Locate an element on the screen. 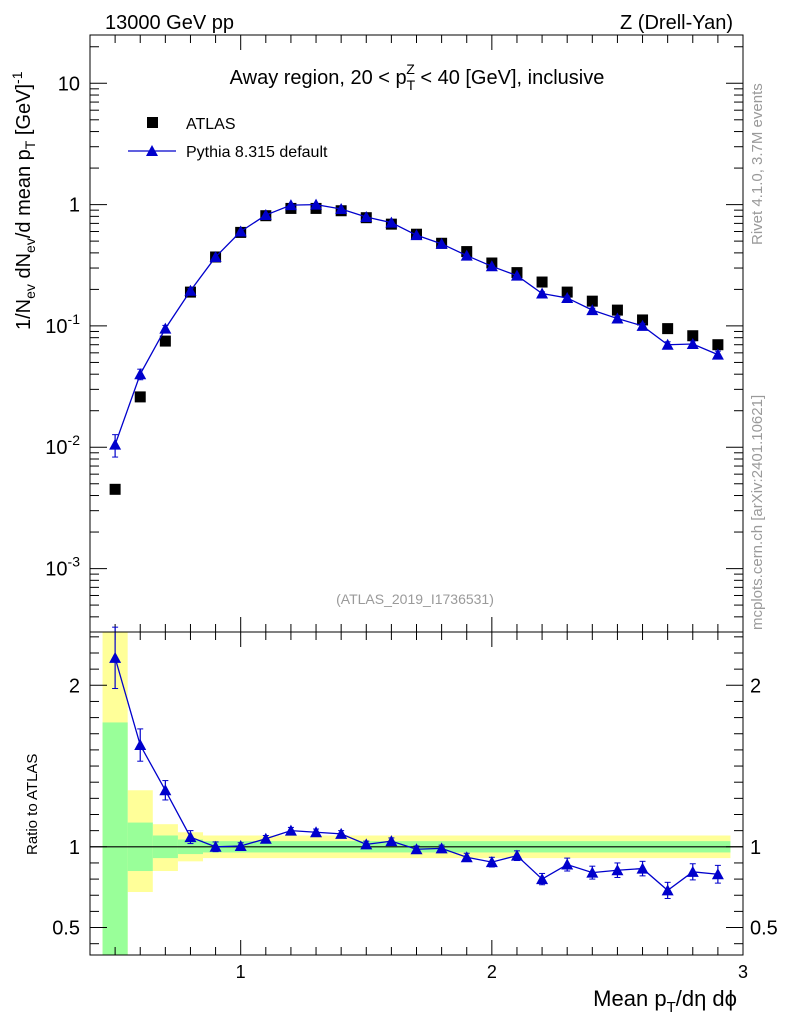 The image size is (786, 1024). ylabel-part-1: 1/N is located at coordinates (24, 314).